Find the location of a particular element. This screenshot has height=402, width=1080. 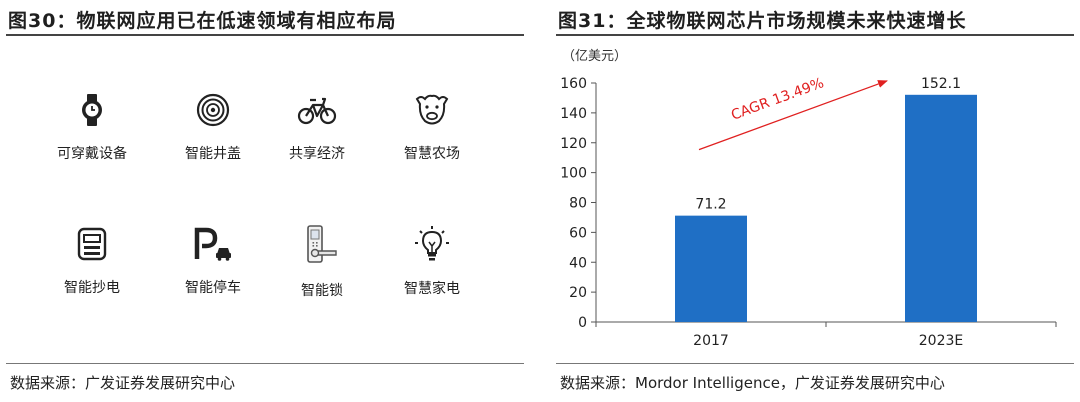

grid-label-lock: 智能锁 is located at coordinates (322, 291).